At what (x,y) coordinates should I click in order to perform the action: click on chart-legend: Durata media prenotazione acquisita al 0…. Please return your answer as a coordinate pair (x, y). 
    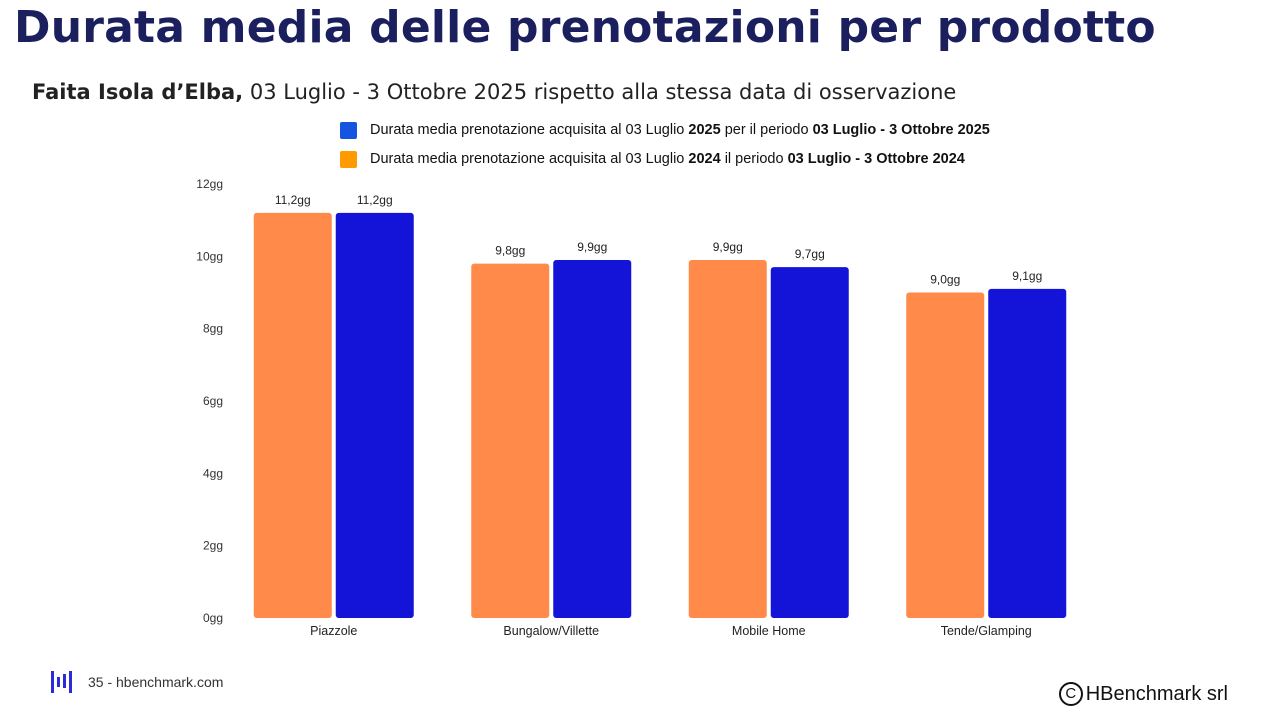
    Looking at the image, I should click on (665, 149).